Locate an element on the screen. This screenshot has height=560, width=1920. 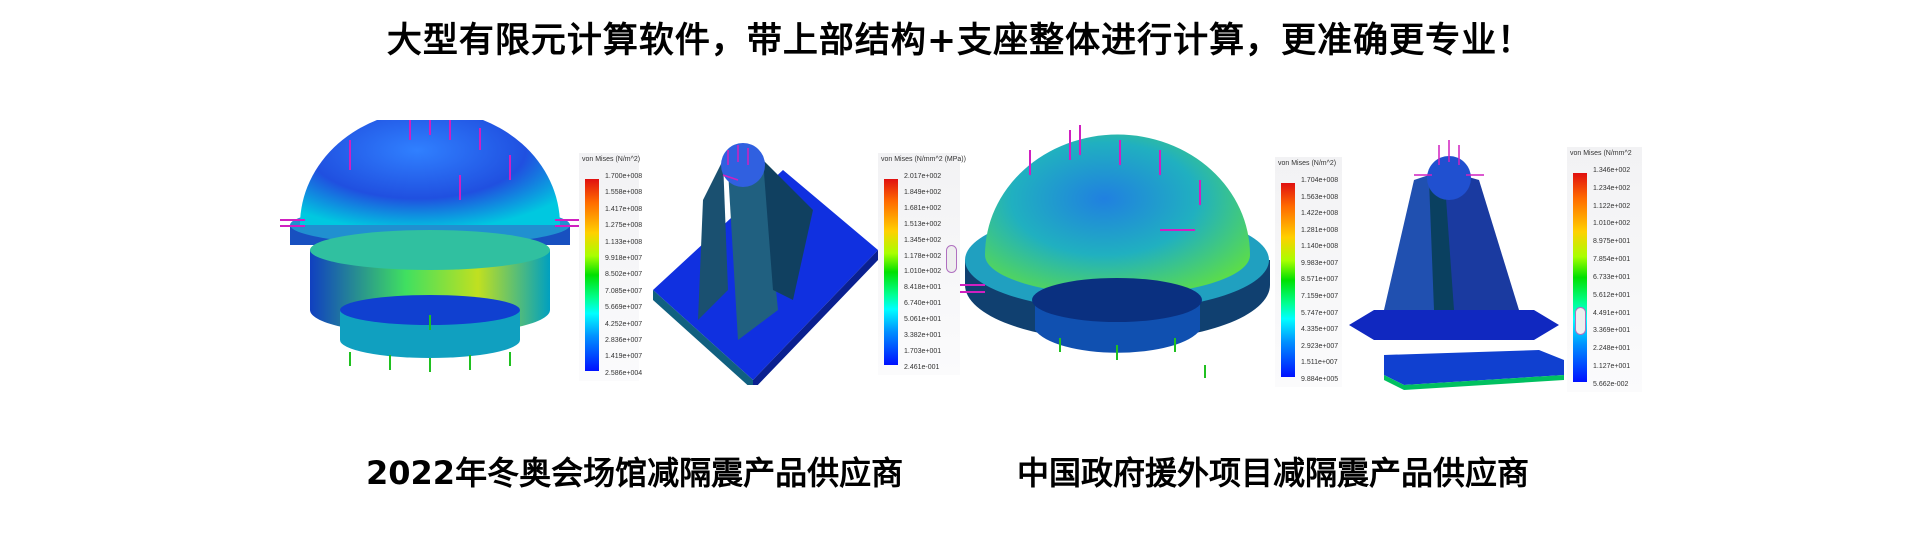
legend-tick: 1.681e+002 is located at coordinates (923, 208).